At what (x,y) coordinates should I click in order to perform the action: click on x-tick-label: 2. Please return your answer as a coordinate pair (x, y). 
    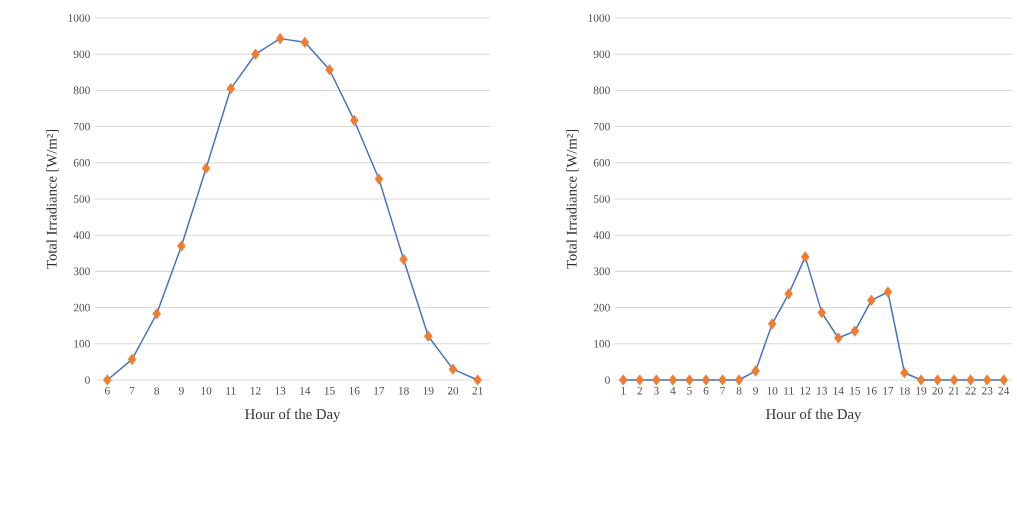
    Looking at the image, I should click on (640, 390).